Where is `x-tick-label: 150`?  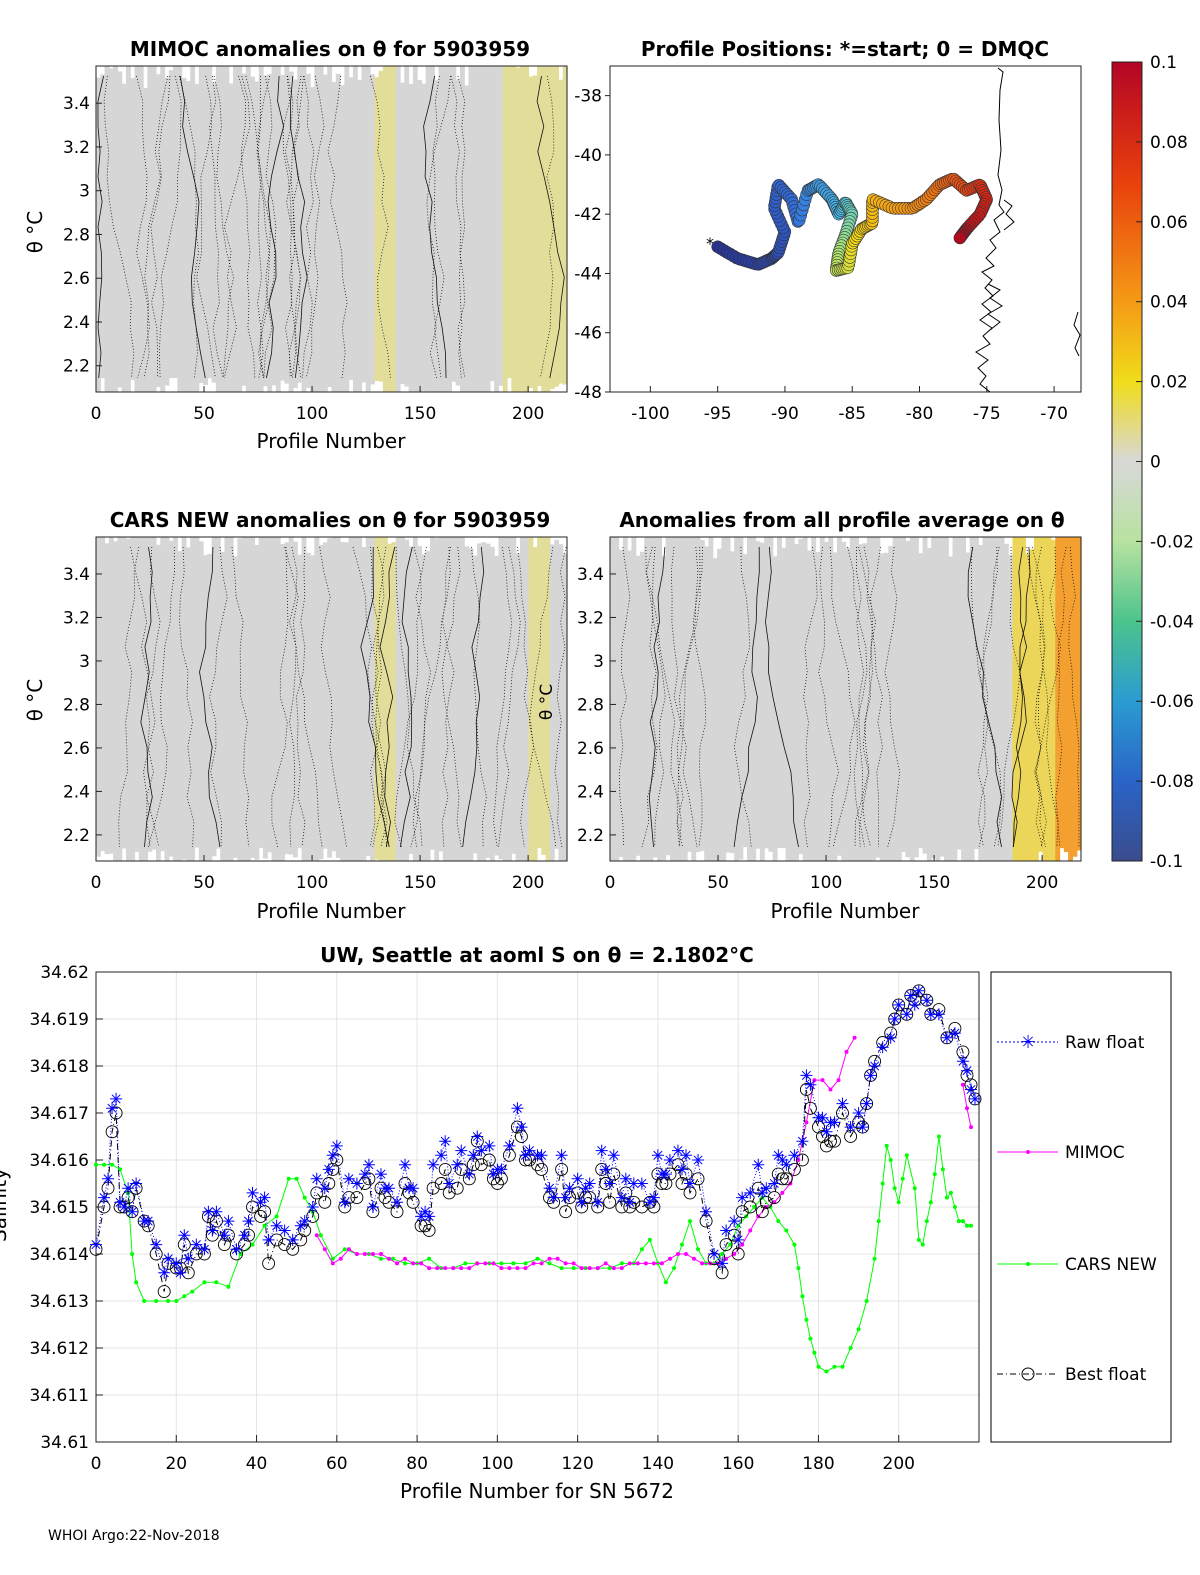 x-tick-label: 150 is located at coordinates (420, 414).